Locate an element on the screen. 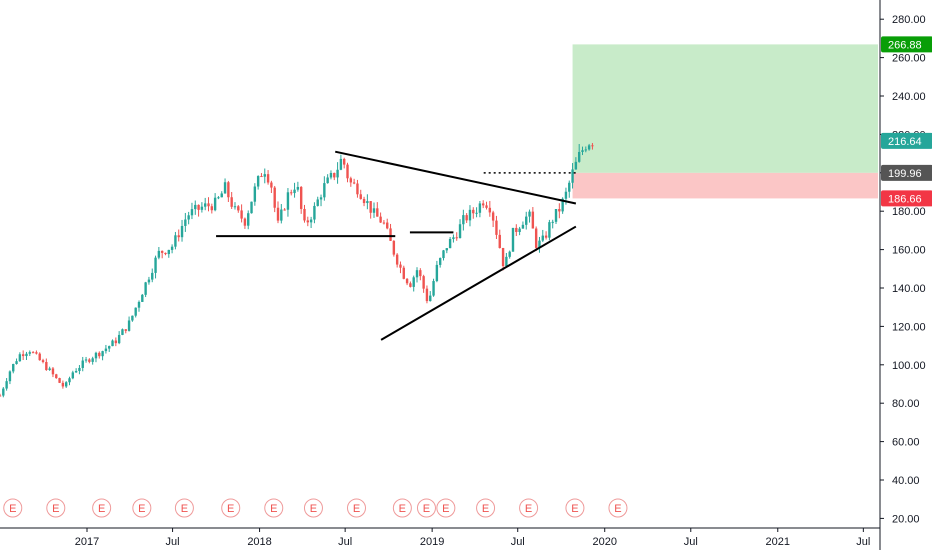  price-tick-label: 100.00 is located at coordinates (909, 366).